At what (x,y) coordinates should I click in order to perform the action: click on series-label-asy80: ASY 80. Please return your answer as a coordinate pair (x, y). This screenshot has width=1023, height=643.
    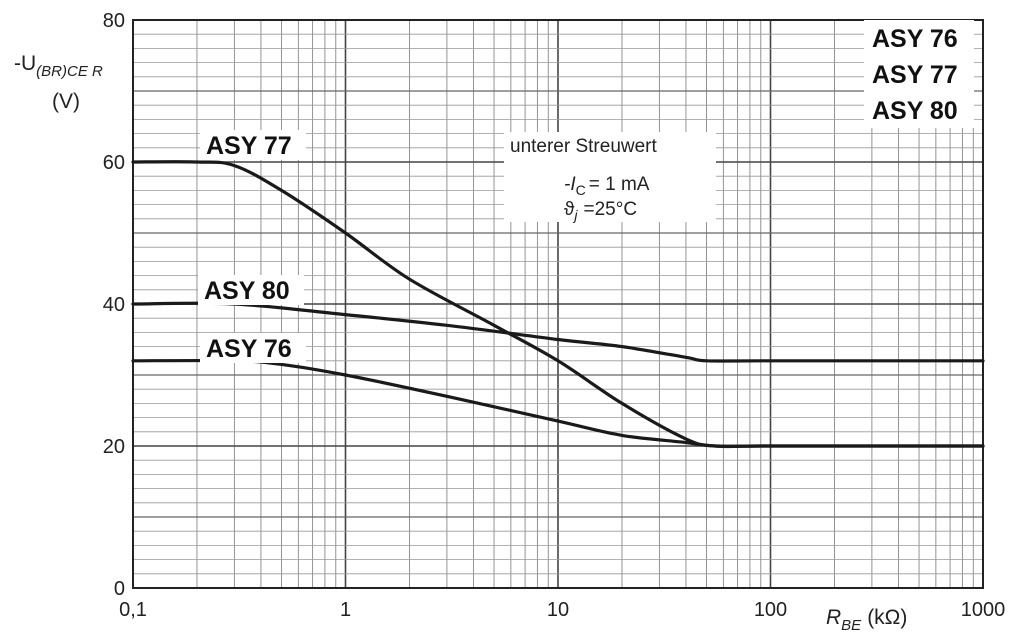
    Looking at the image, I should click on (247, 291).